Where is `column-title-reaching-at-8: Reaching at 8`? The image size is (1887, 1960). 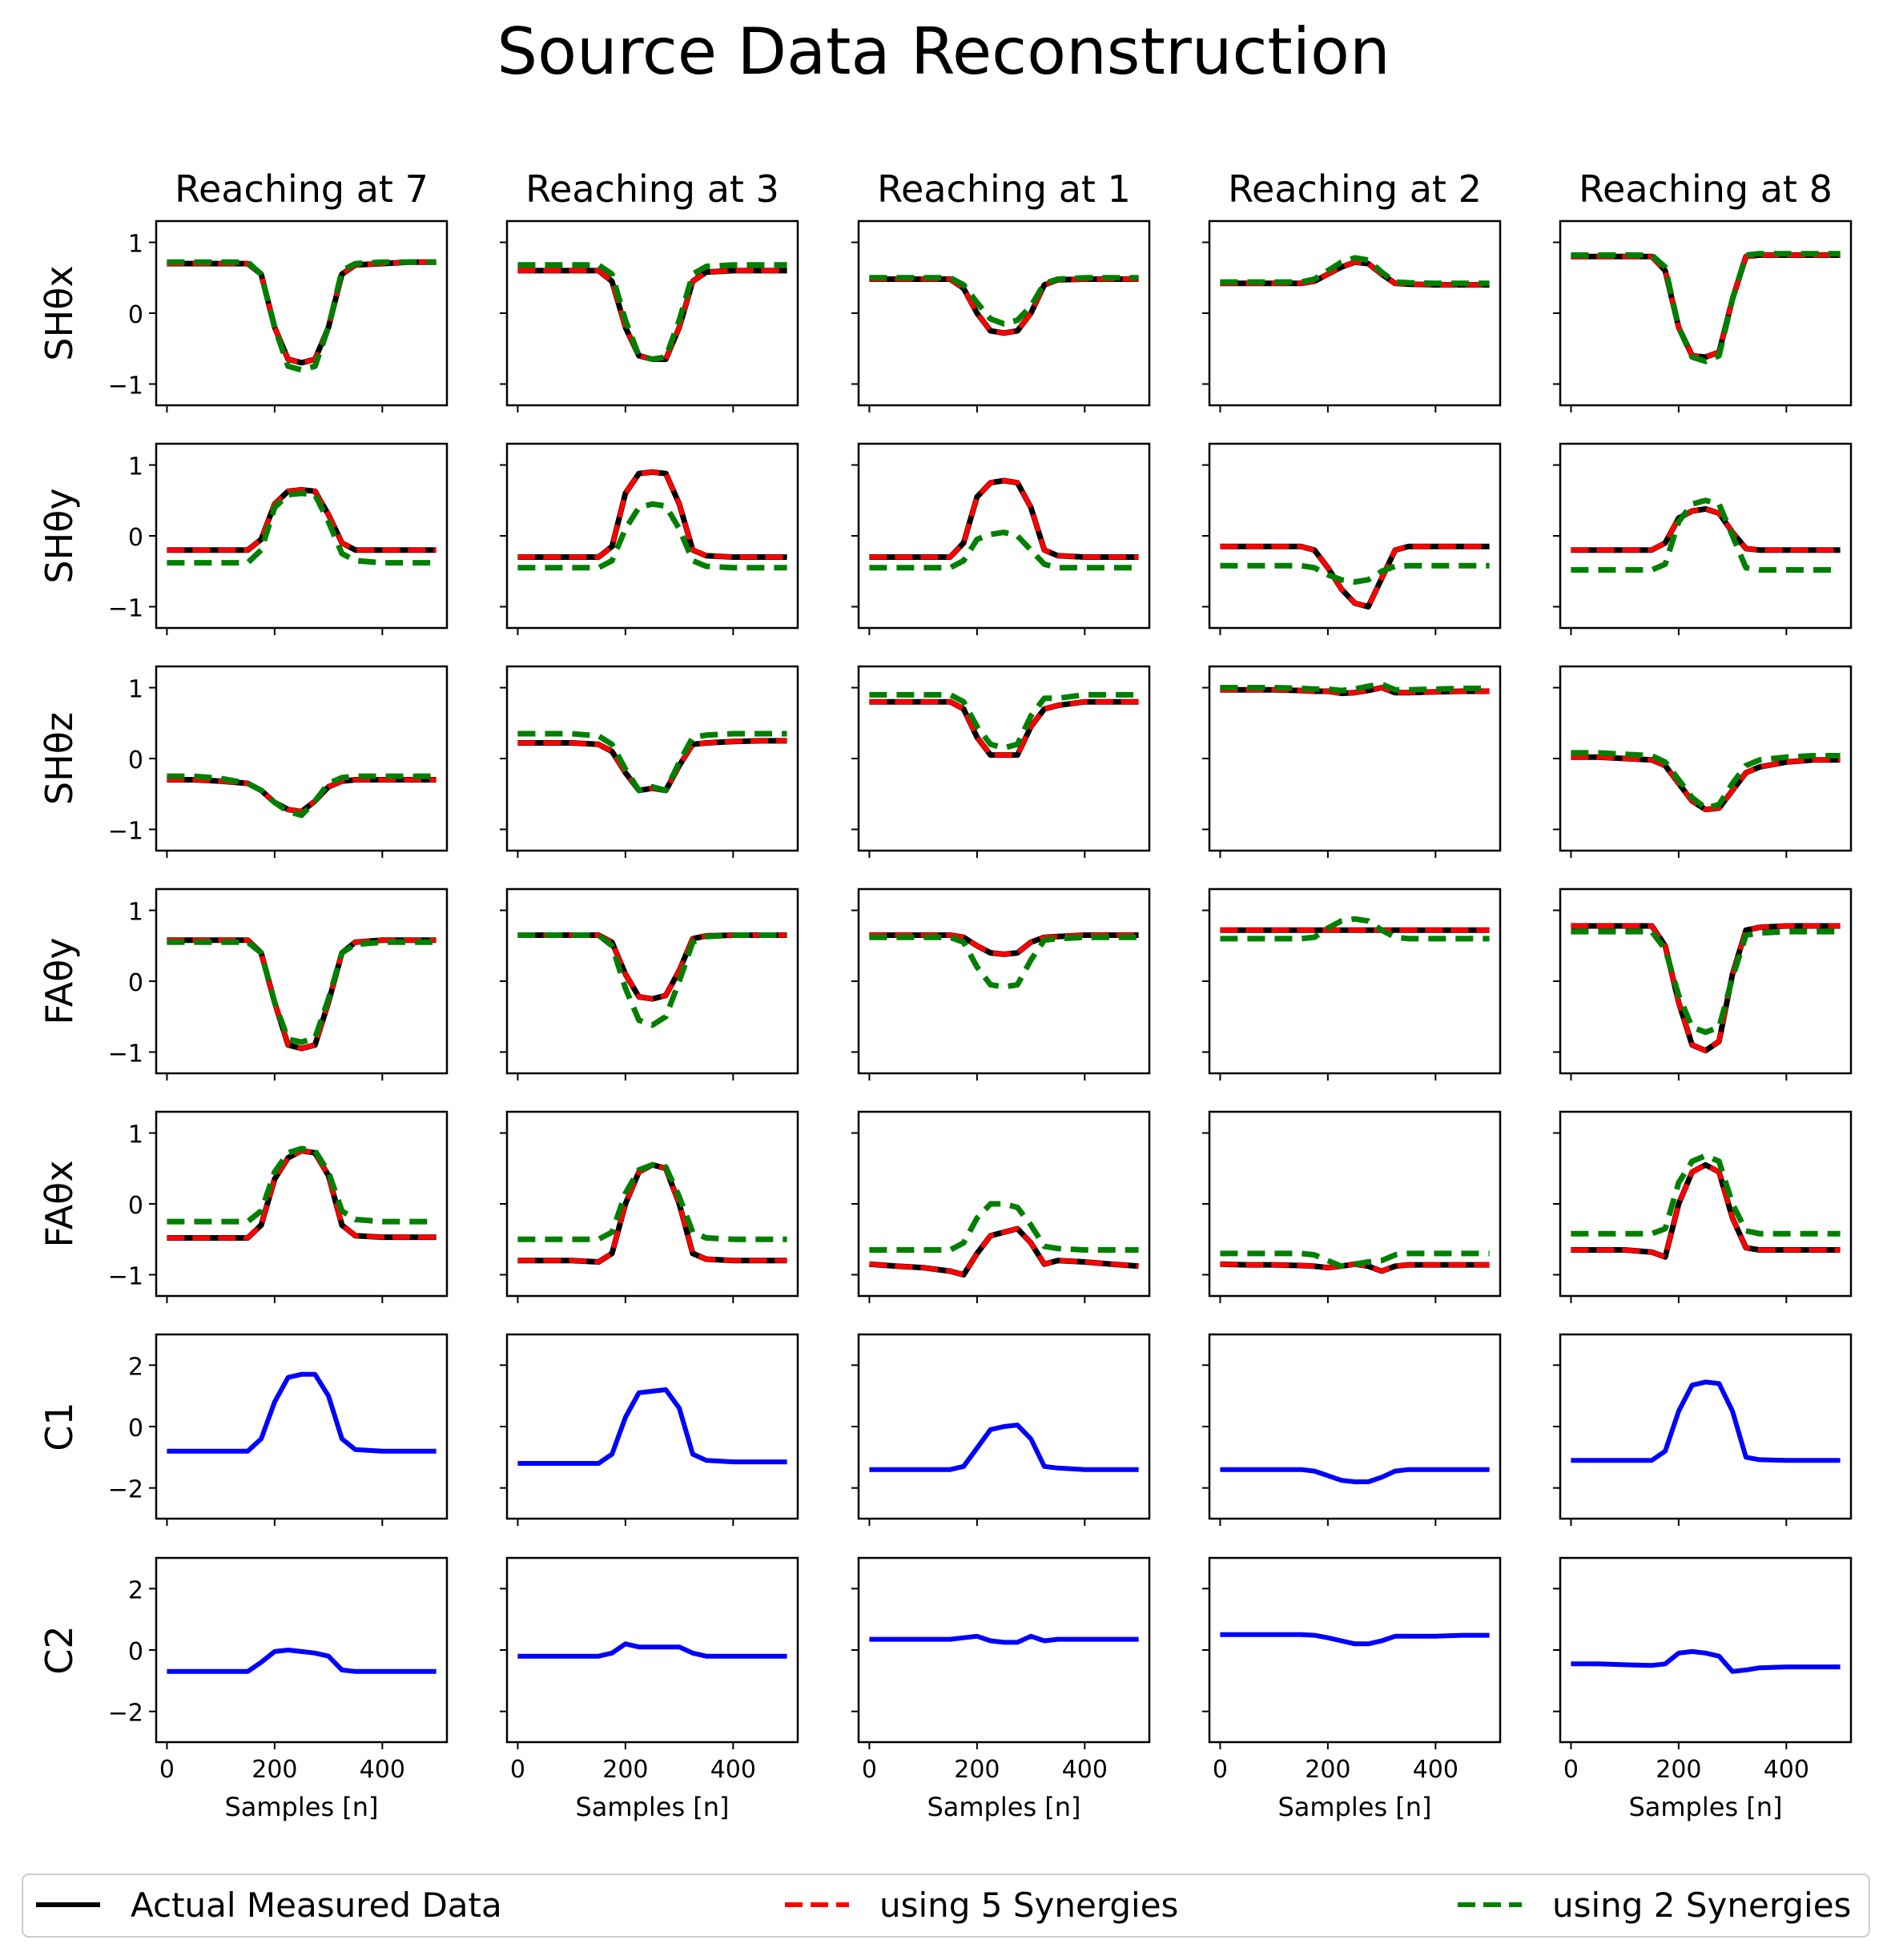 column-title-reaching-at-8: Reaching at 8 is located at coordinates (1706, 189).